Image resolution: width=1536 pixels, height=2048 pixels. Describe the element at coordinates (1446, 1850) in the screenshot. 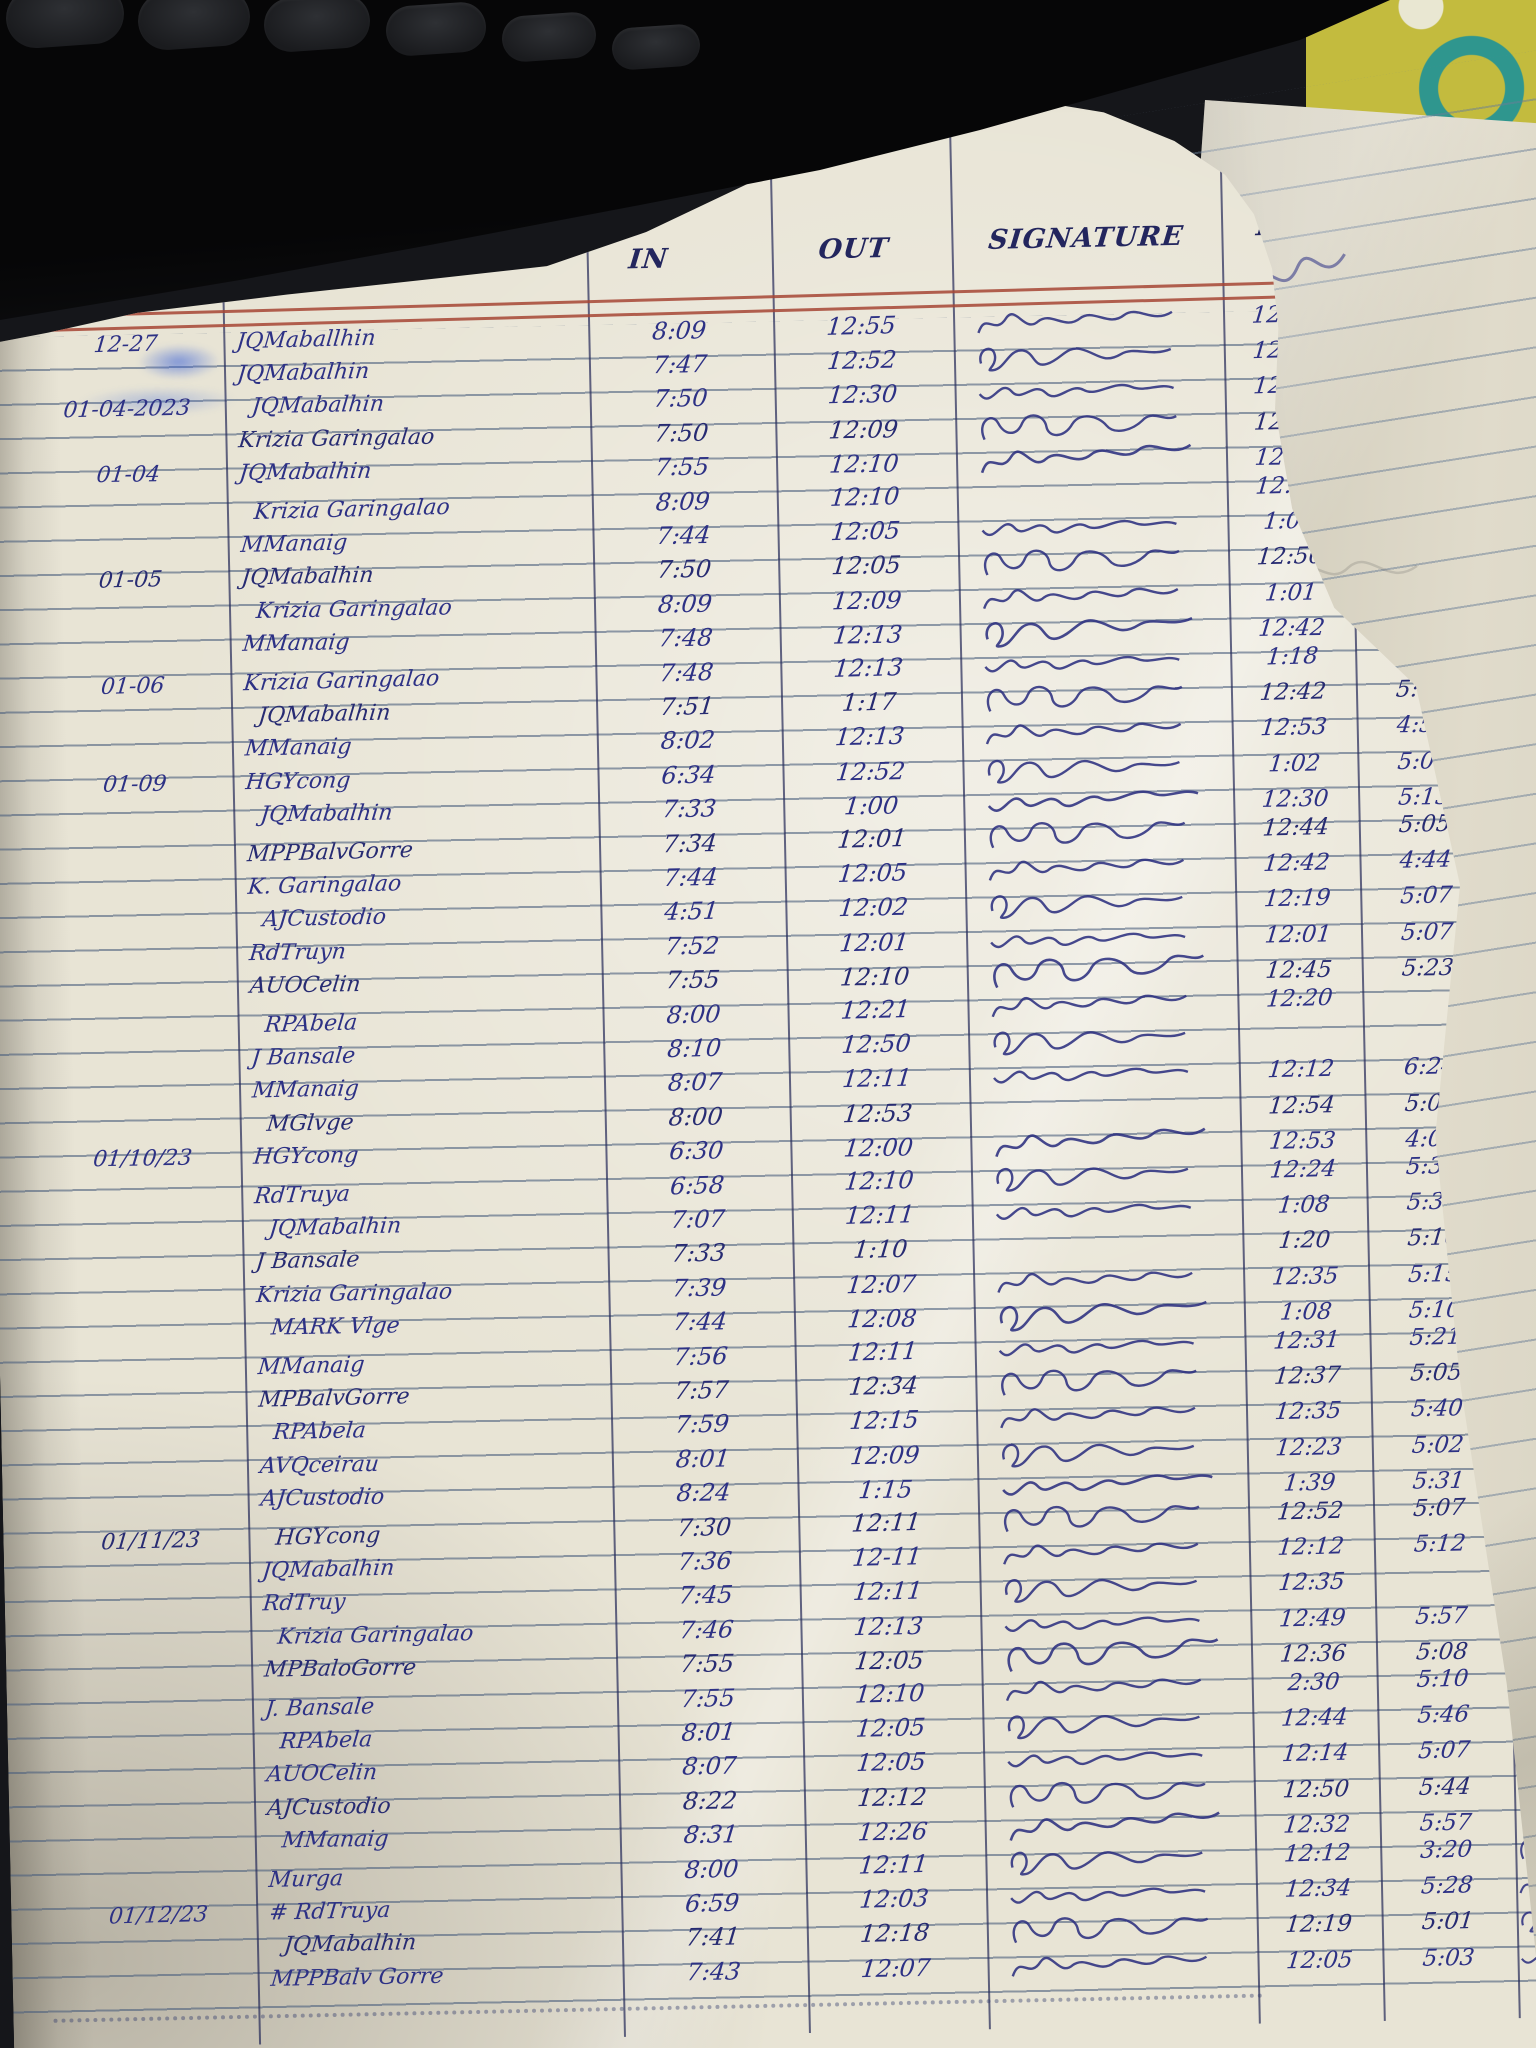

I see `pm-out-cell: 3:20` at that location.